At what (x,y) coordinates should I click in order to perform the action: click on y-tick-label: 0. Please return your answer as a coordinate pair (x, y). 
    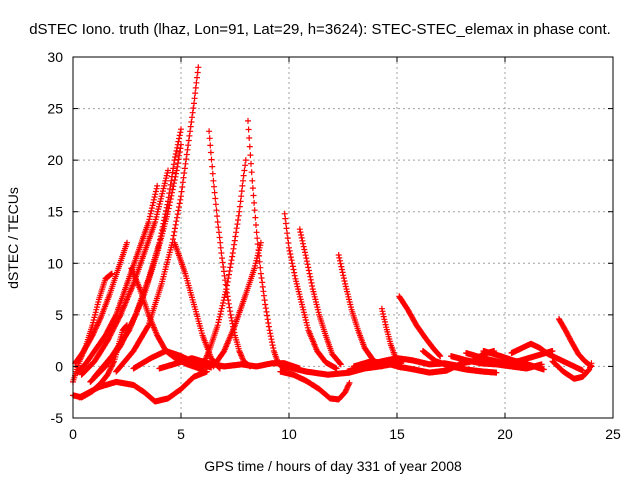
    Looking at the image, I should click on (59, 366).